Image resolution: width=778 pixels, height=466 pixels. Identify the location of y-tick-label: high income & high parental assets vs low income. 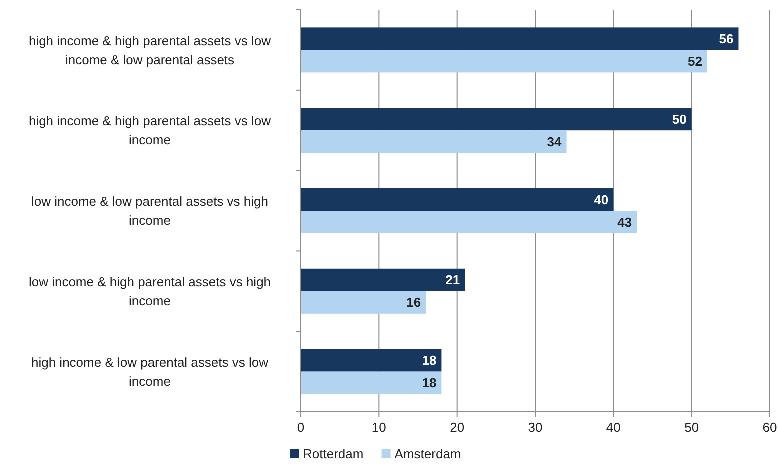
(150, 131).